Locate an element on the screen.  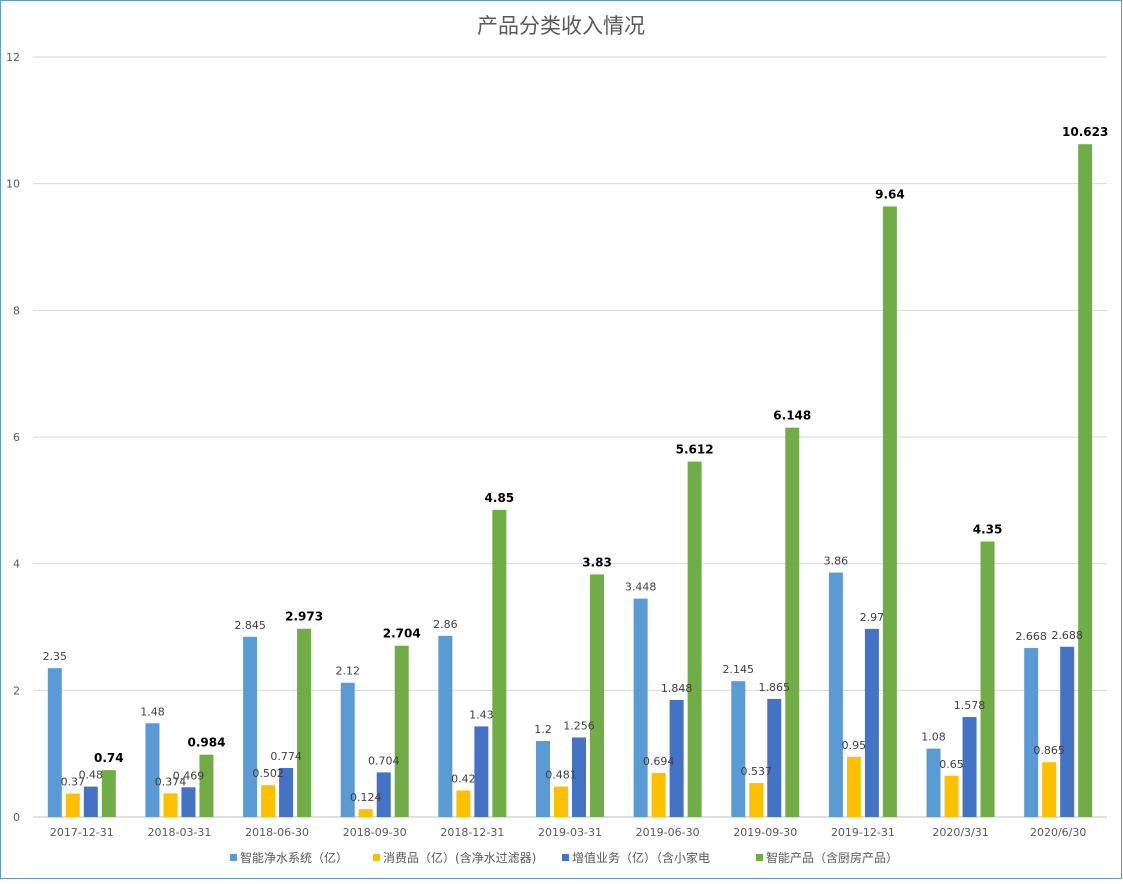
legend-label: 智能产品（含厨房产品） is located at coordinates (832, 857).